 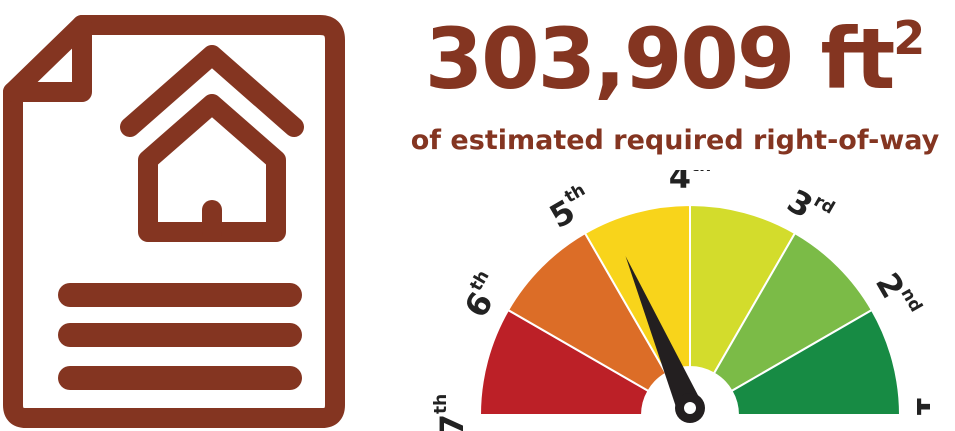 What do you see at coordinates (451, 412) in the screenshot?
I see `rank-label-7: 7th` at bounding box center [451, 412].